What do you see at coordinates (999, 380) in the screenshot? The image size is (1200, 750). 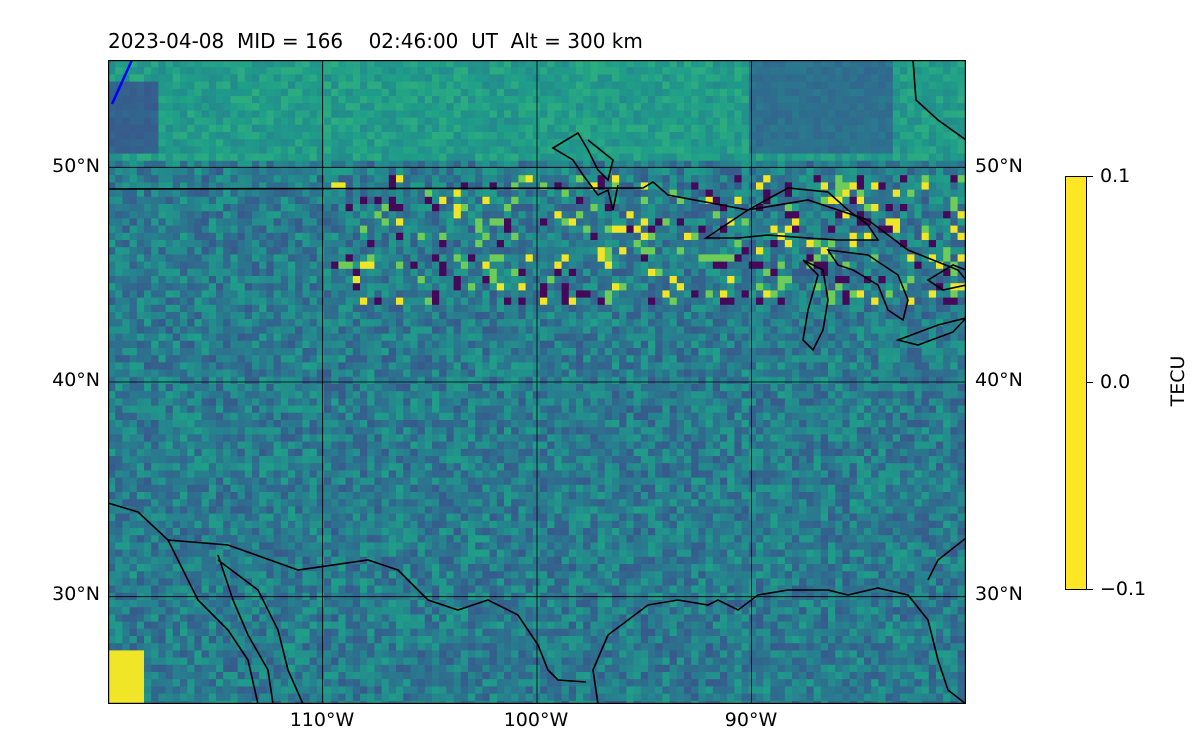 I see `lat-label-40n-right: 40°N` at bounding box center [999, 380].